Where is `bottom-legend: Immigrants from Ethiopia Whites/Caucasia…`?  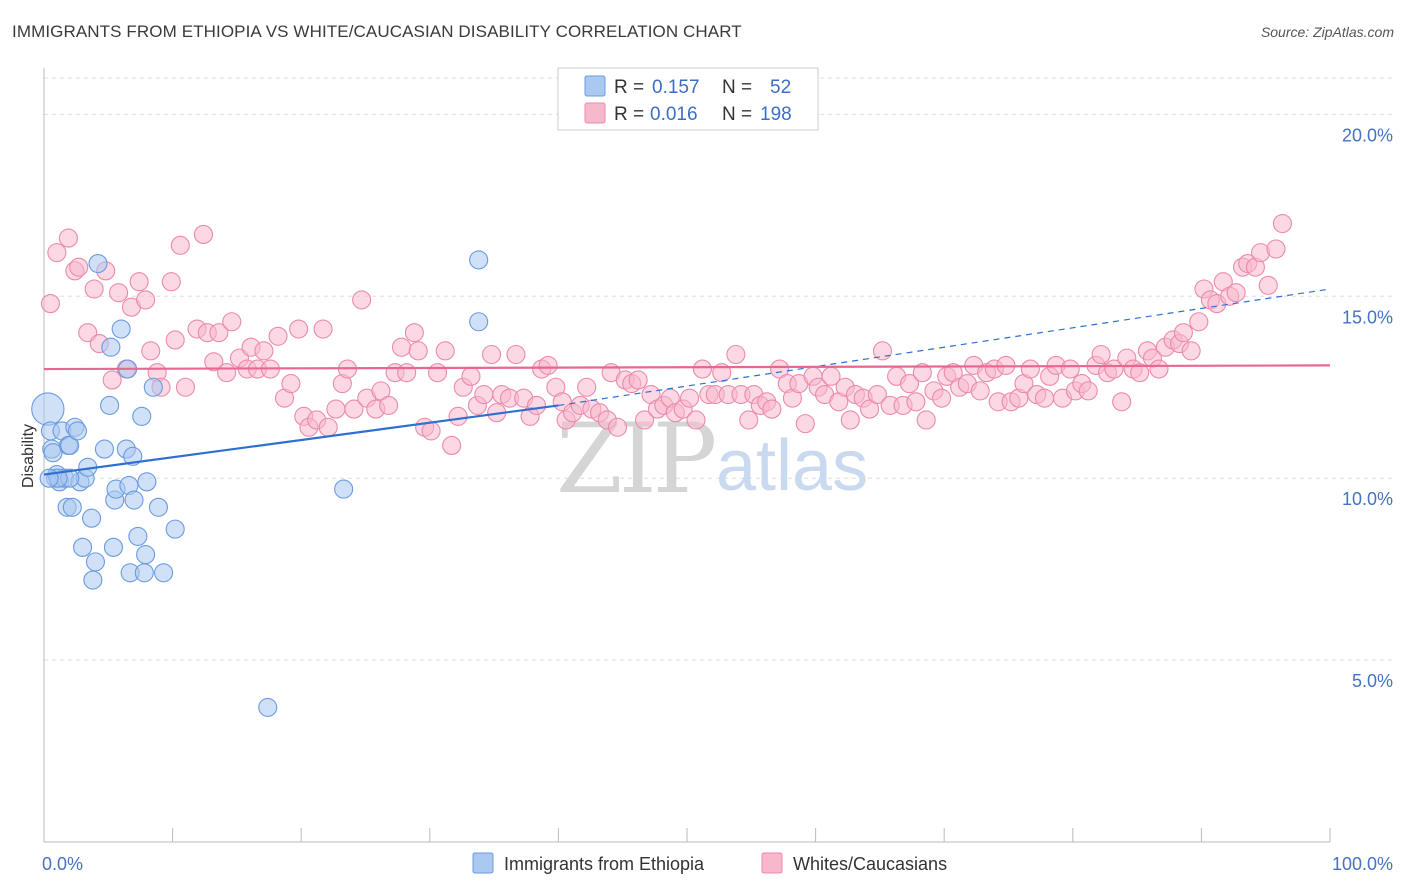 bottom-legend: Immigrants from Ethiopia Whites/Caucasia… is located at coordinates (709, 863).